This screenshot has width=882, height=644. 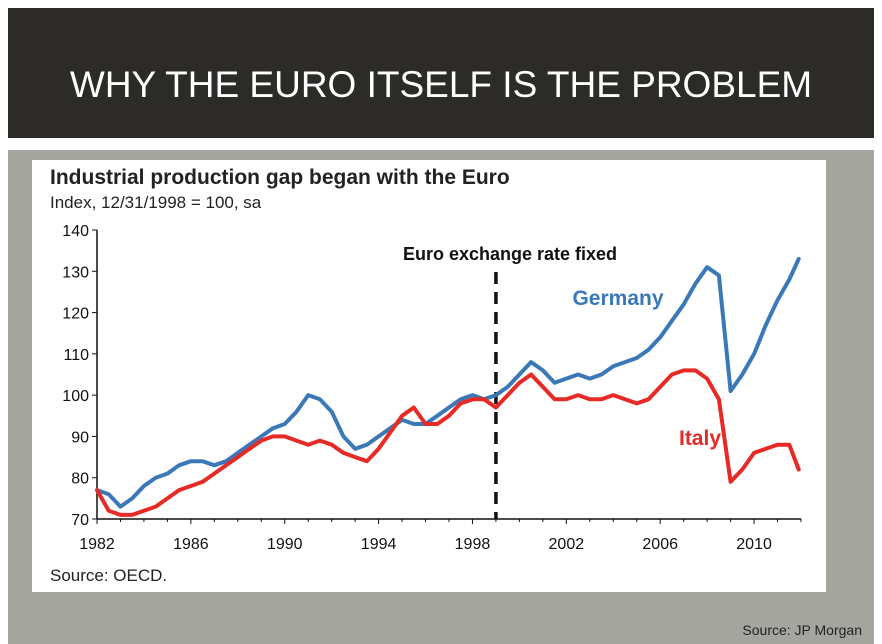 What do you see at coordinates (191, 544) in the screenshot?
I see `x-tick-label: 1986` at bounding box center [191, 544].